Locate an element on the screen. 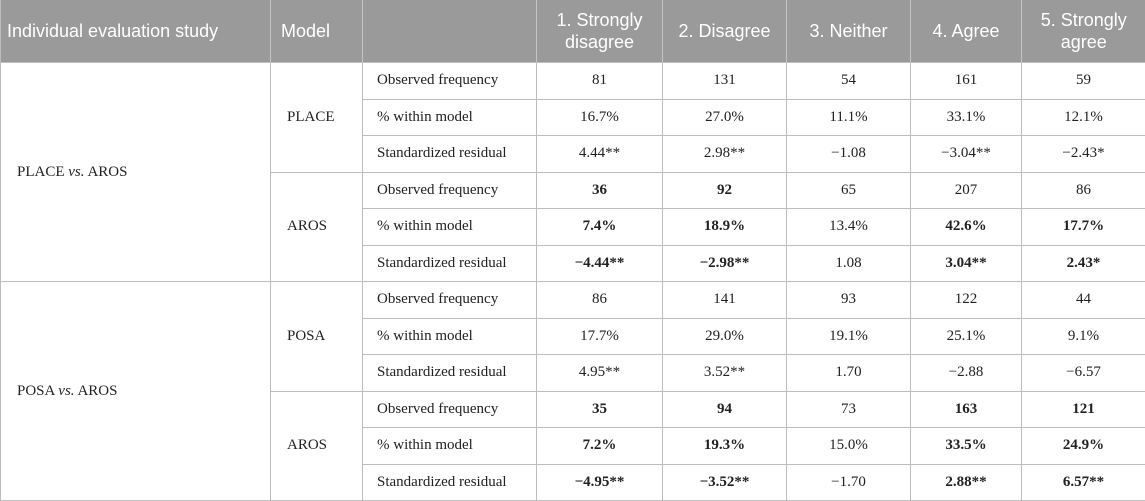 The width and height of the screenshot is (1145, 501). value-cell: 25.1% is located at coordinates (966, 336).